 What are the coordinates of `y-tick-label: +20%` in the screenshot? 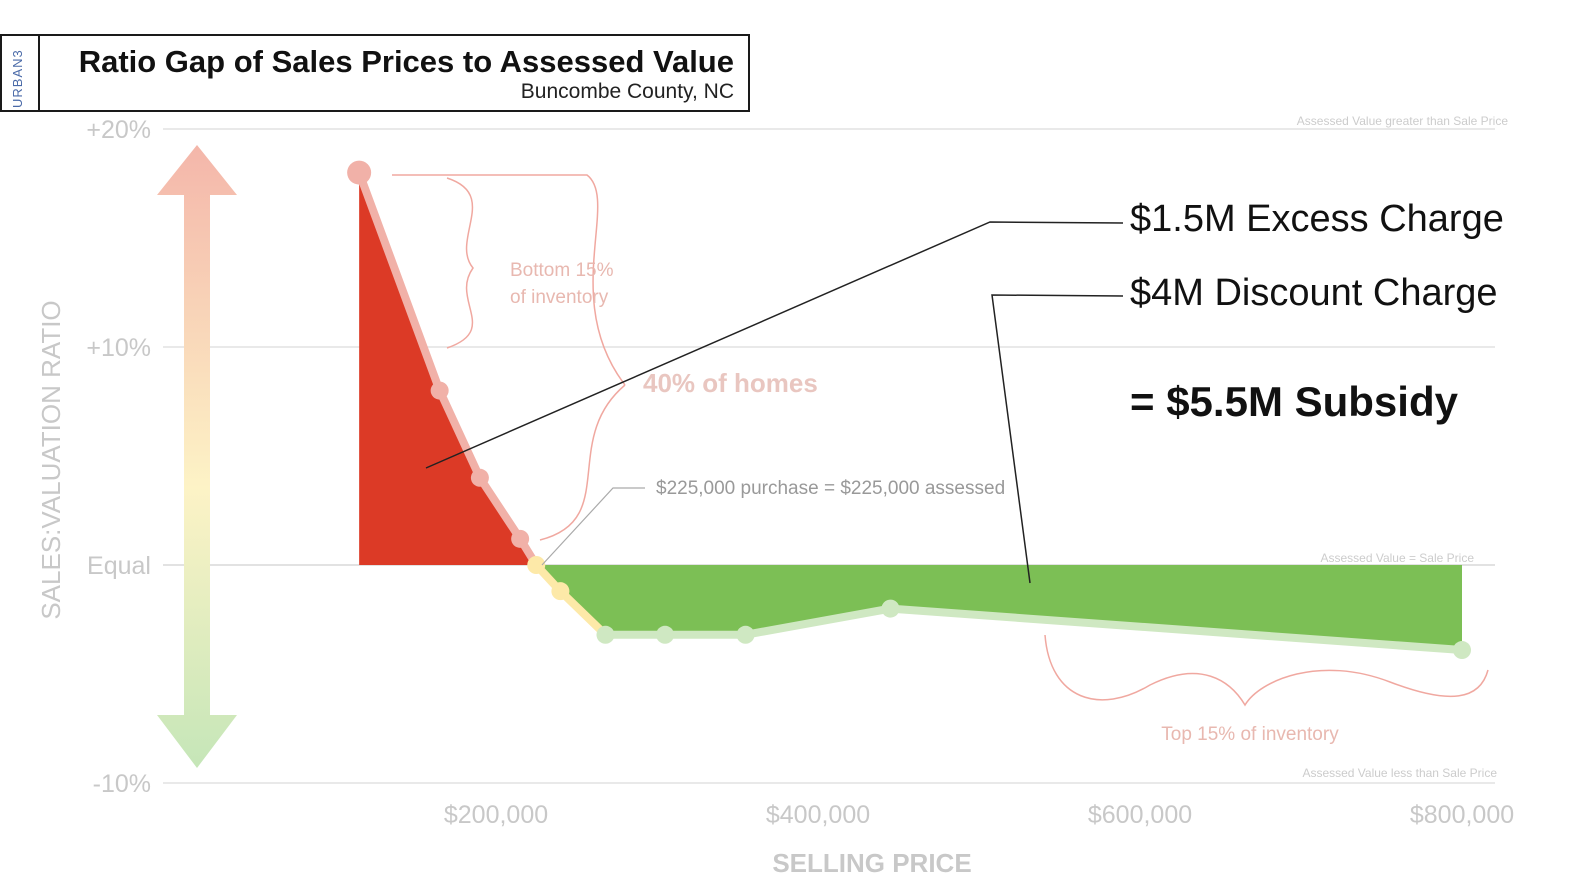 It's located at (118, 130).